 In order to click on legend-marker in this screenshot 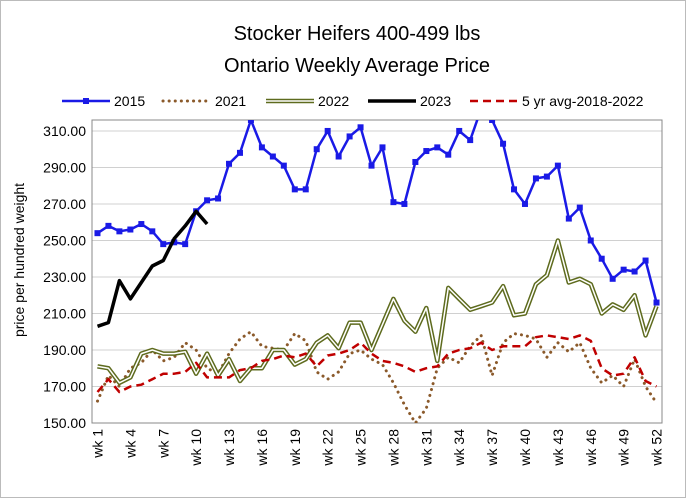, I will do `click(86, 101)`.